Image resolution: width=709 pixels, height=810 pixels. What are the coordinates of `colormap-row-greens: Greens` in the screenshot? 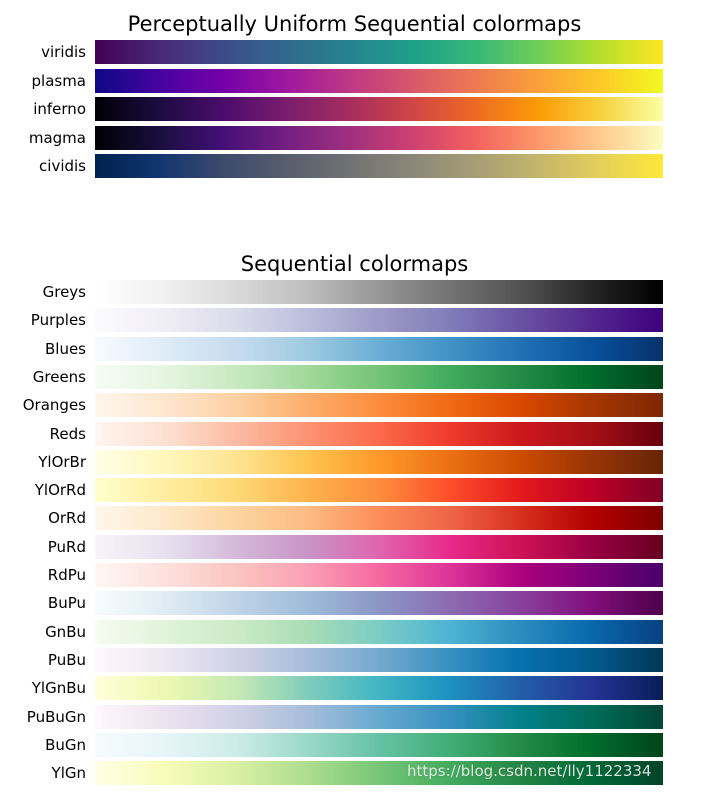 It's located at (354, 378).